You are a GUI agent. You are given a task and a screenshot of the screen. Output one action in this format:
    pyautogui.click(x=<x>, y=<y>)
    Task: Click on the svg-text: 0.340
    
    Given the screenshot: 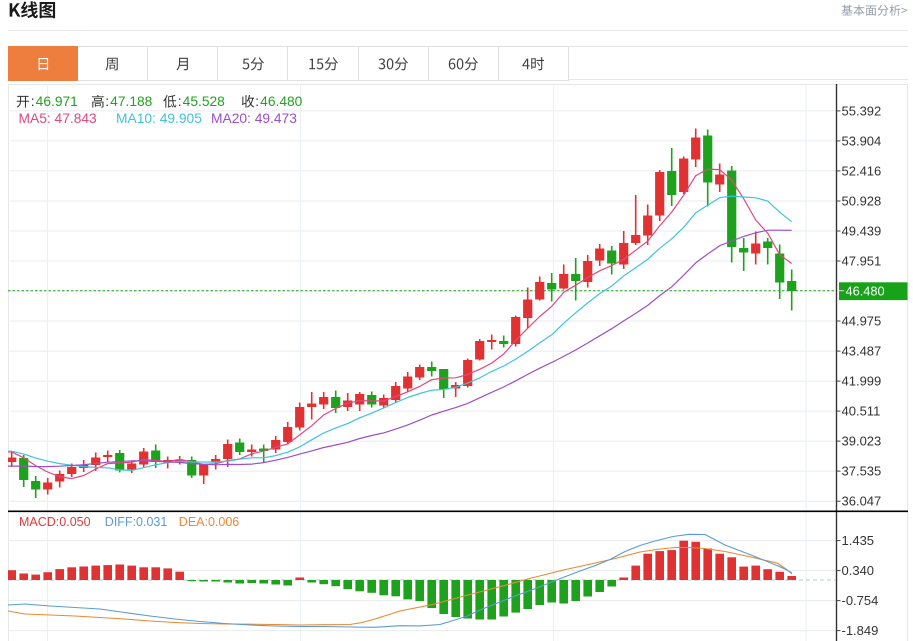 What is the action you would take?
    pyautogui.click(x=858, y=570)
    